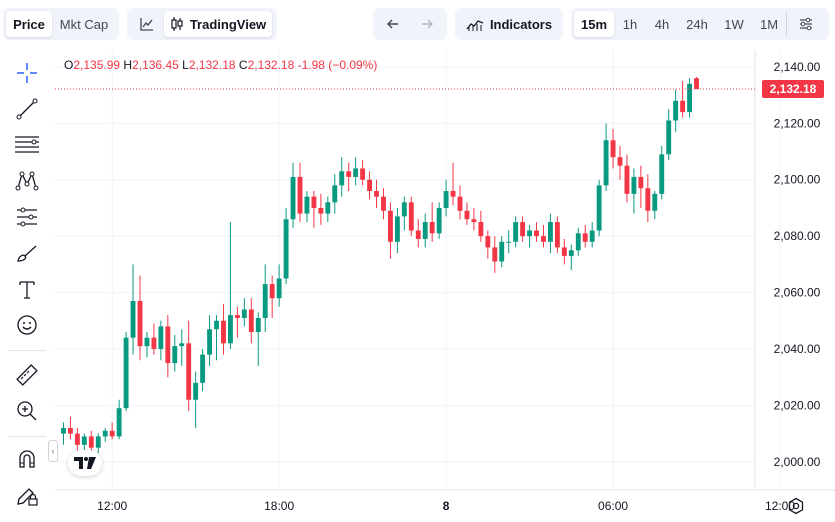 The image size is (835, 522). What do you see at coordinates (796, 506) in the screenshot?
I see `chart-properties-button` at bounding box center [796, 506].